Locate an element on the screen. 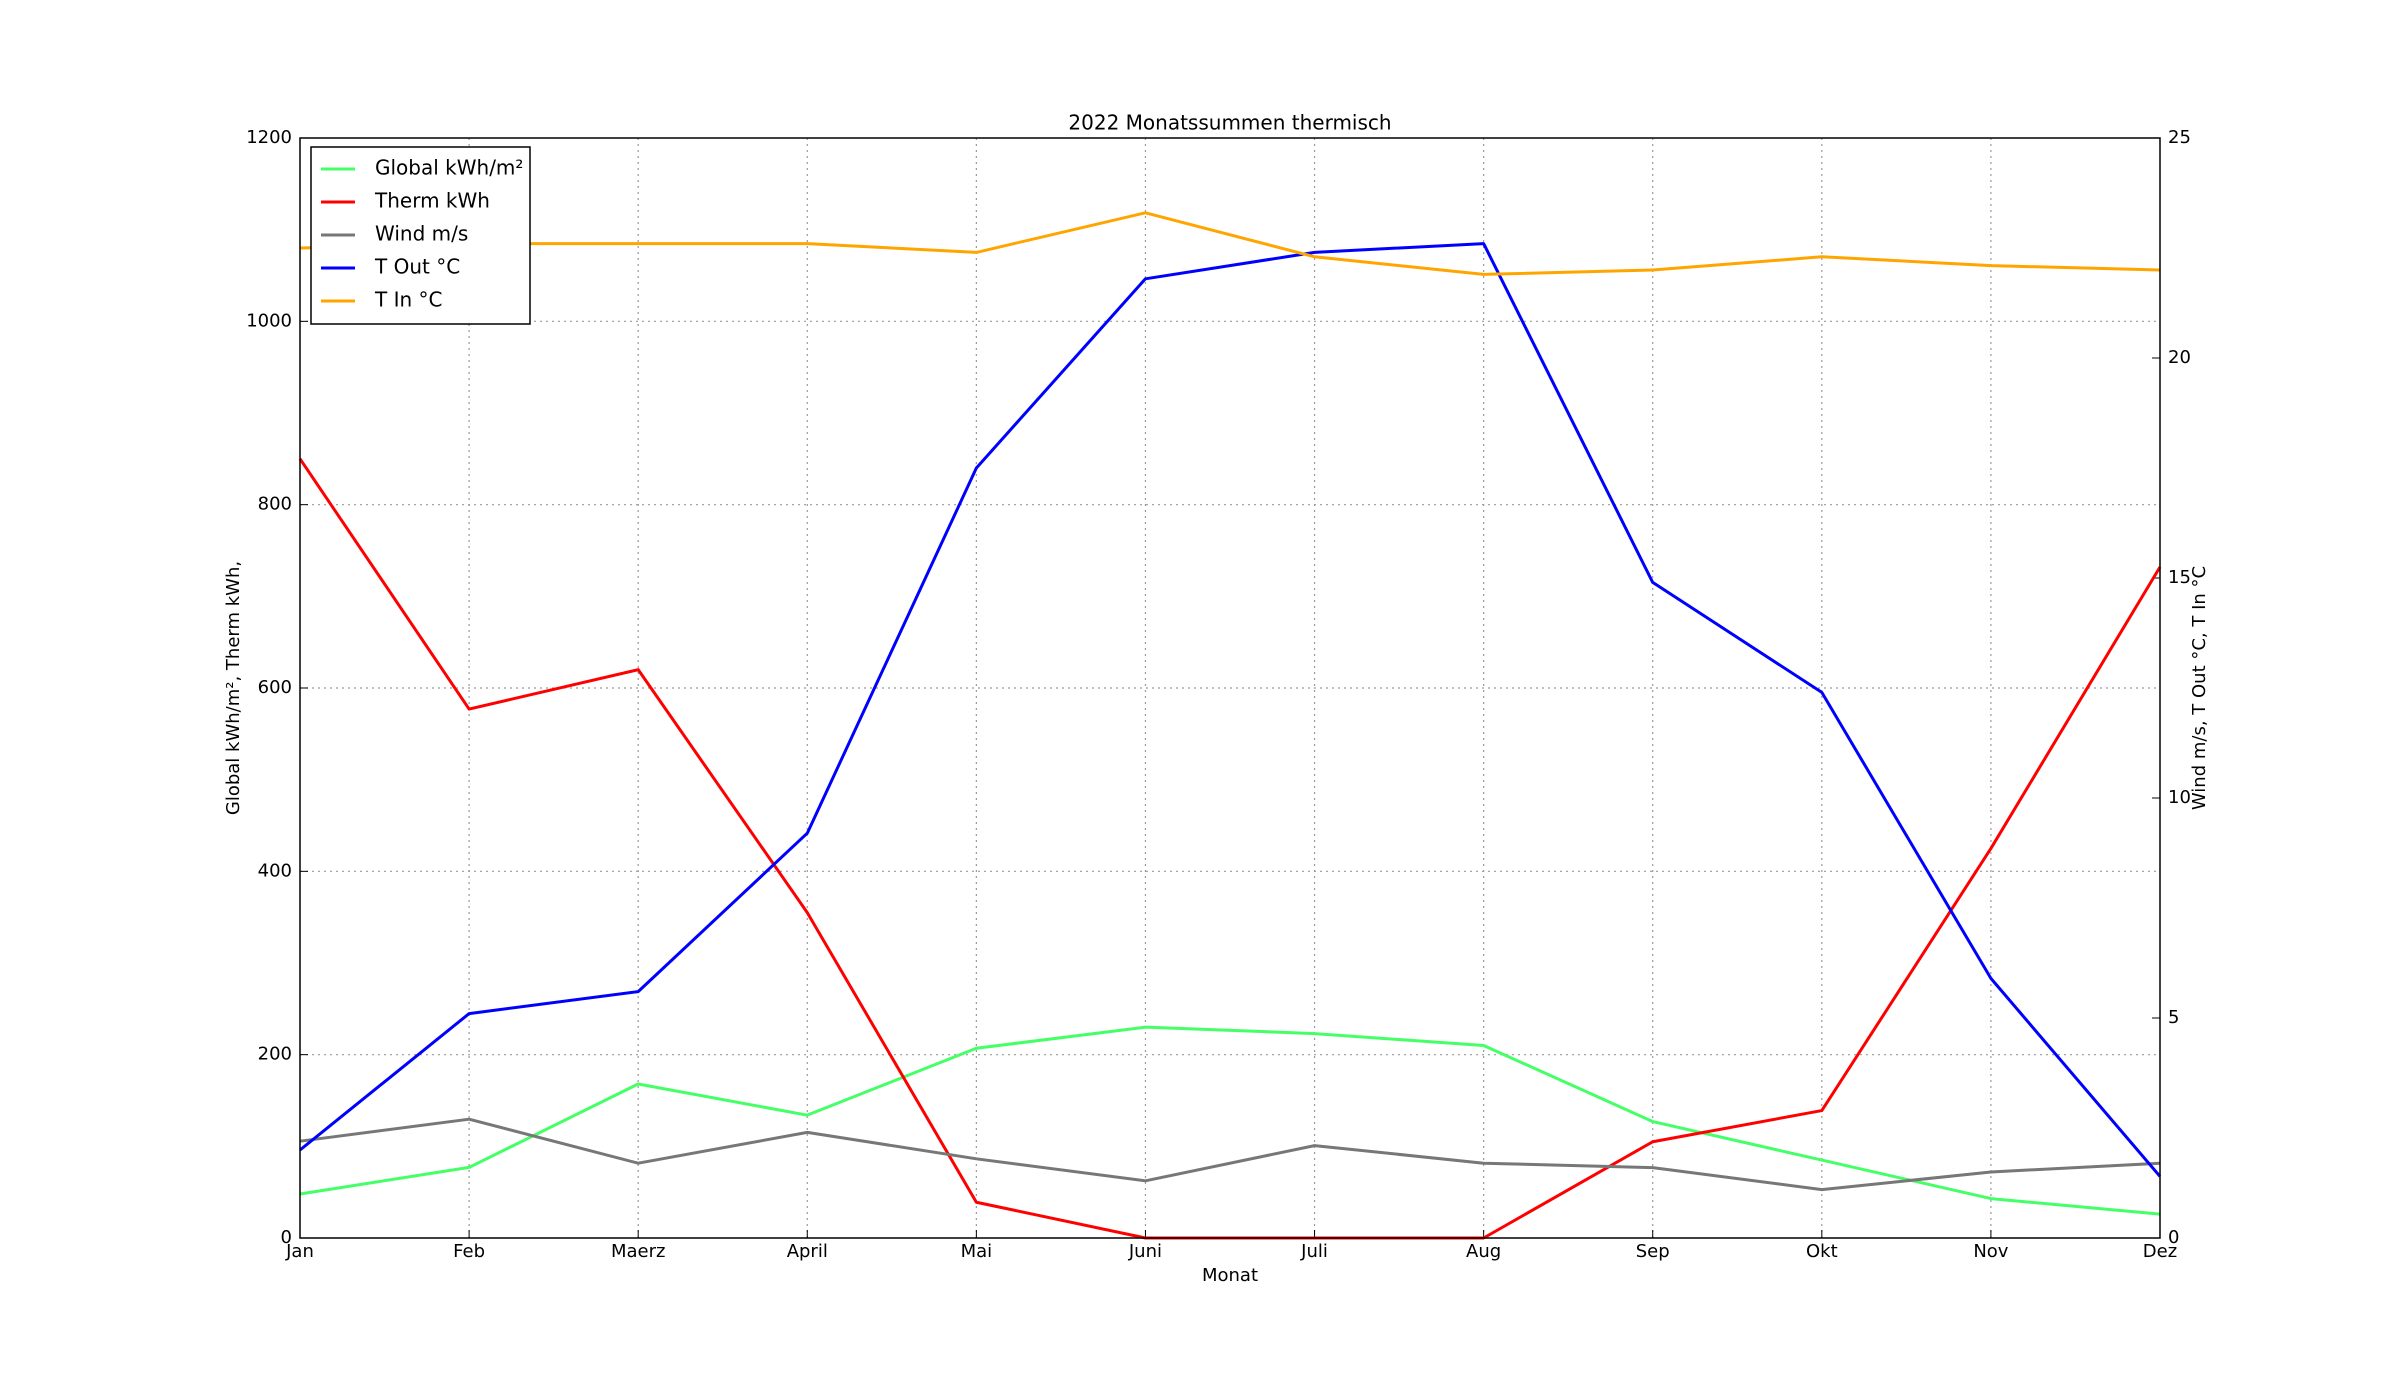 Image resolution: width=2400 pixels, height=1376 pixels. y2-tick-label: 25 is located at coordinates (2179, 137).